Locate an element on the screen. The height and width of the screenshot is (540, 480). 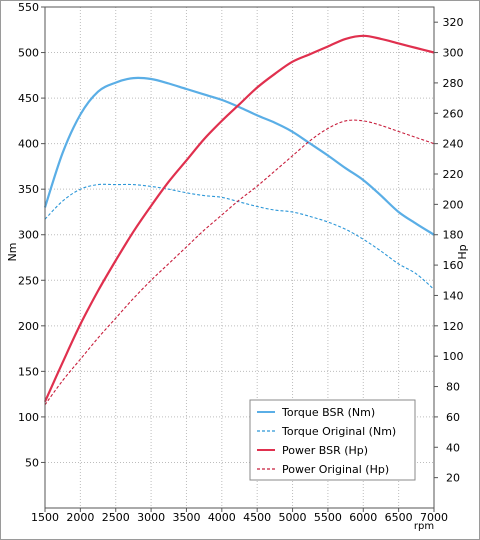
y-left-tick-label: 500 is located at coordinates (28, 53).